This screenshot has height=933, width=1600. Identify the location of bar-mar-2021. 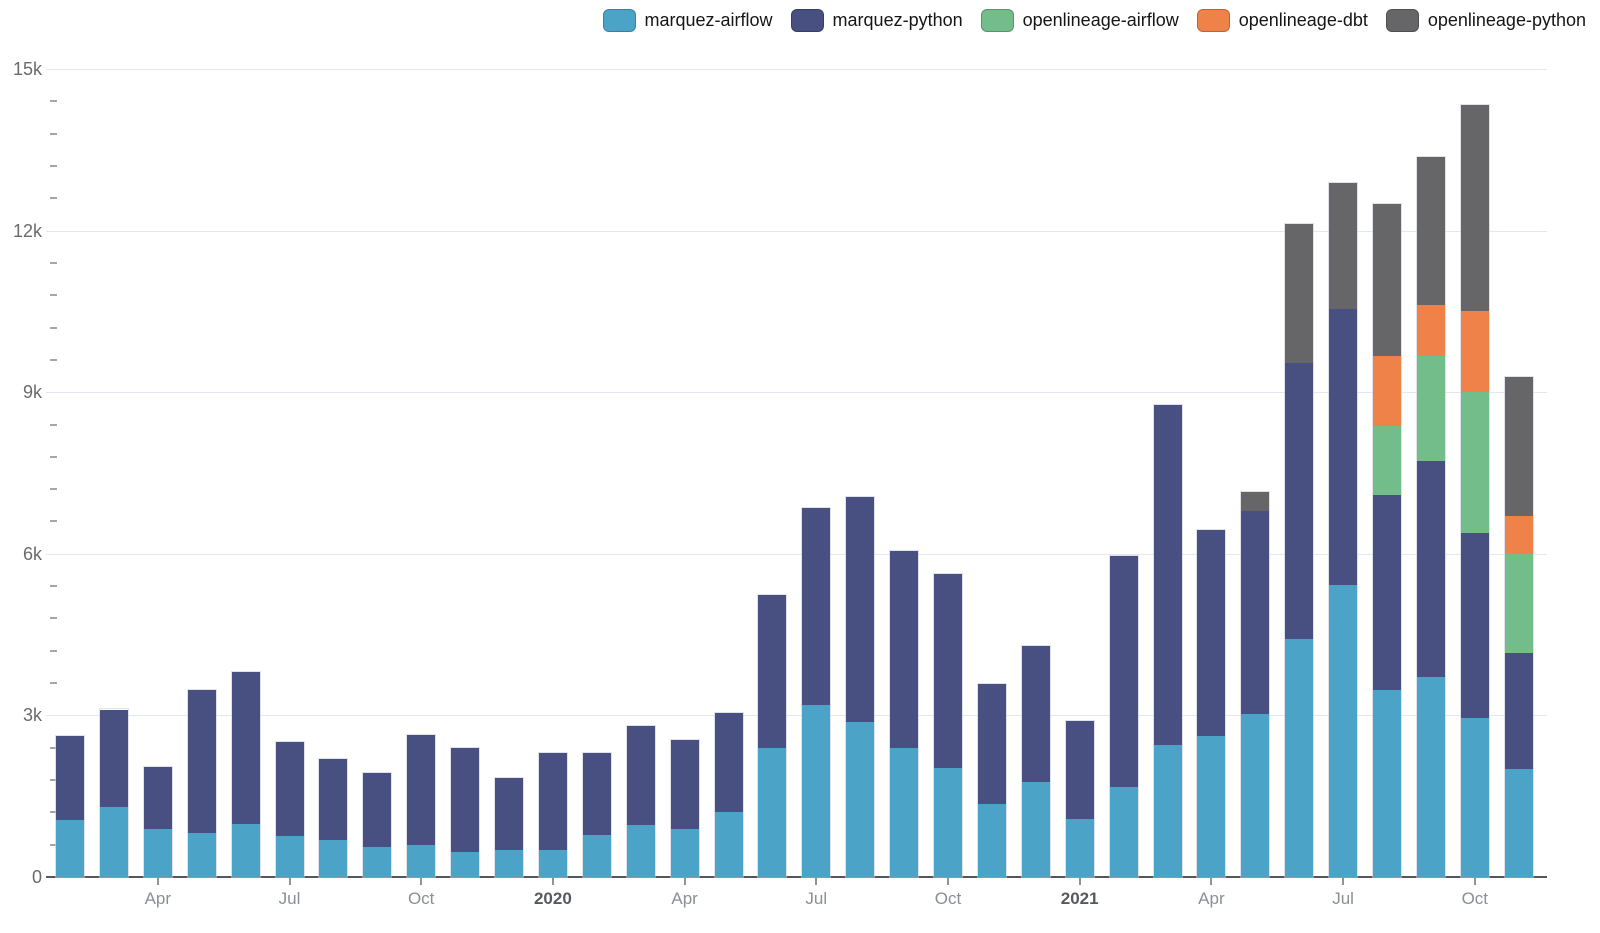
(1167, 641).